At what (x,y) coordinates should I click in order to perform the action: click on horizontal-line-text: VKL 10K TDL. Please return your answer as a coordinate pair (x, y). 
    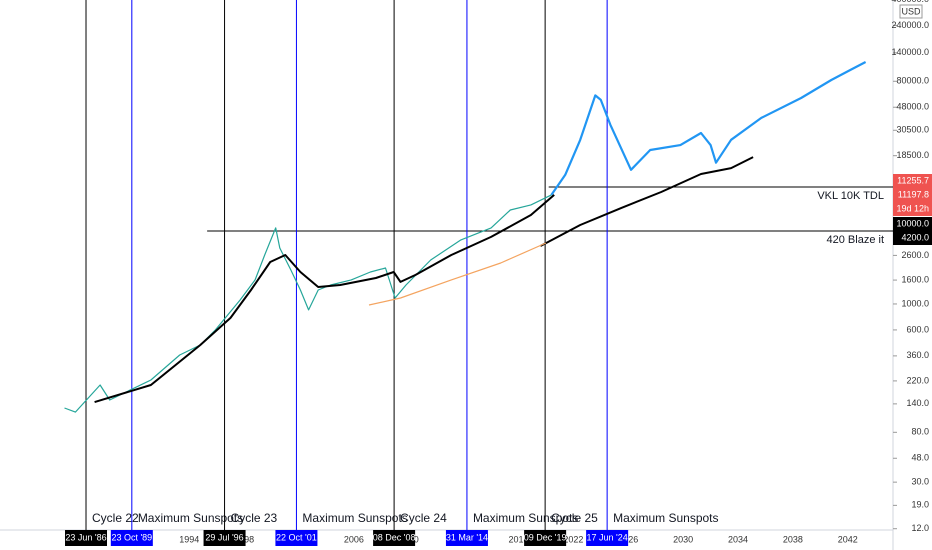
    Looking at the image, I should click on (850, 196).